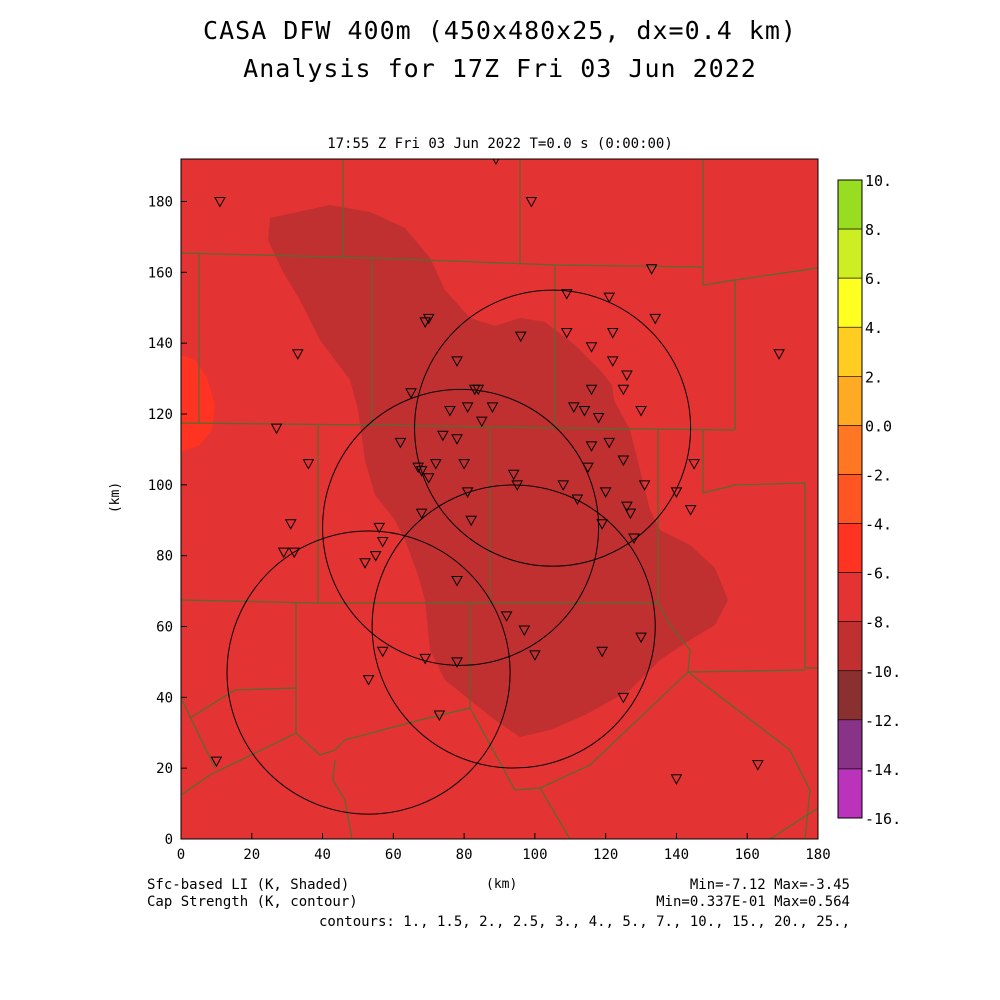 The height and width of the screenshot is (1000, 1000). What do you see at coordinates (160, 486) in the screenshot?
I see `y-tick-label: 100` at bounding box center [160, 486].